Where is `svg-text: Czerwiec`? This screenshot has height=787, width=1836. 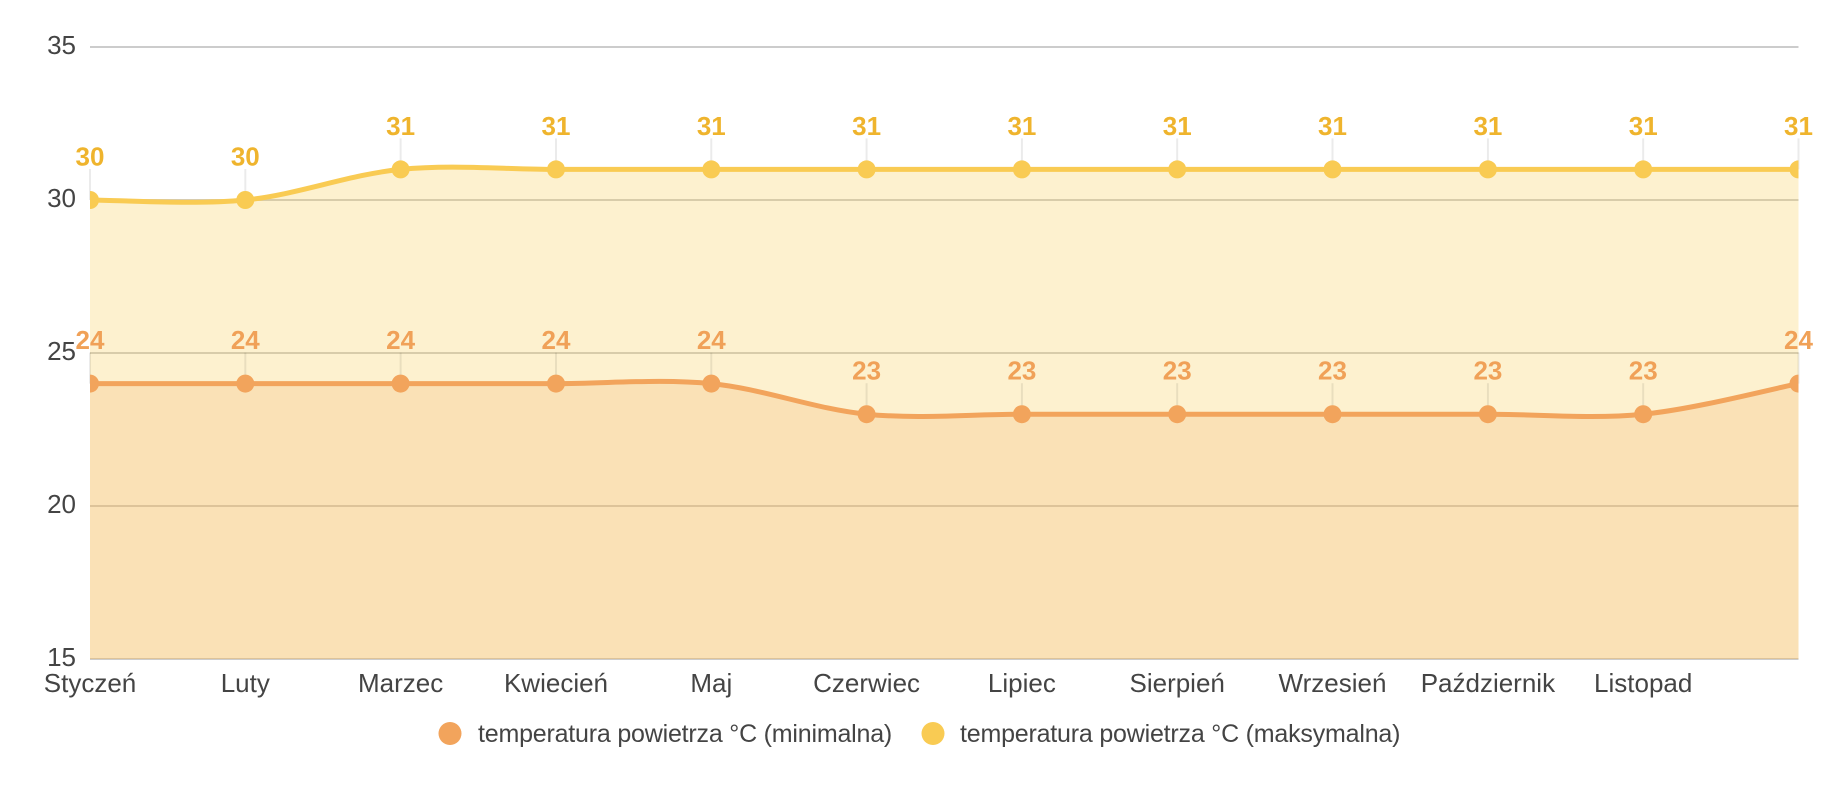 svg-text: Czerwiec is located at coordinates (866, 683).